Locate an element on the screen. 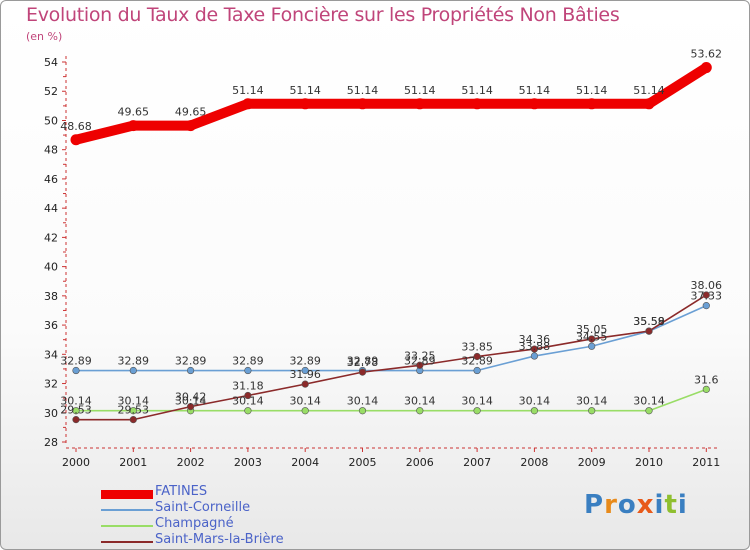 The height and width of the screenshot is (550, 750). y-tick-label: 54 is located at coordinates (51, 62).